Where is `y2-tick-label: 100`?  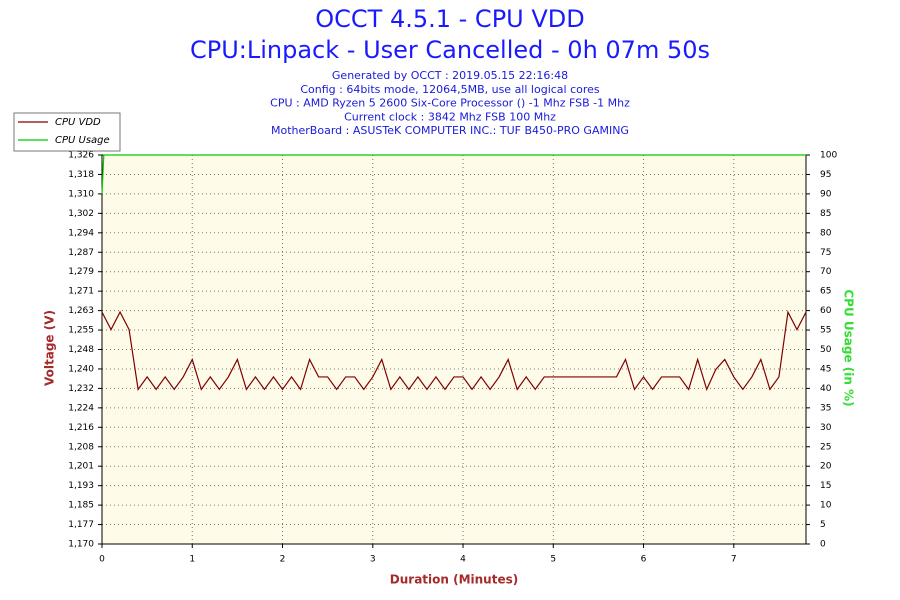
y2-tick-label: 100 is located at coordinates (828, 156).